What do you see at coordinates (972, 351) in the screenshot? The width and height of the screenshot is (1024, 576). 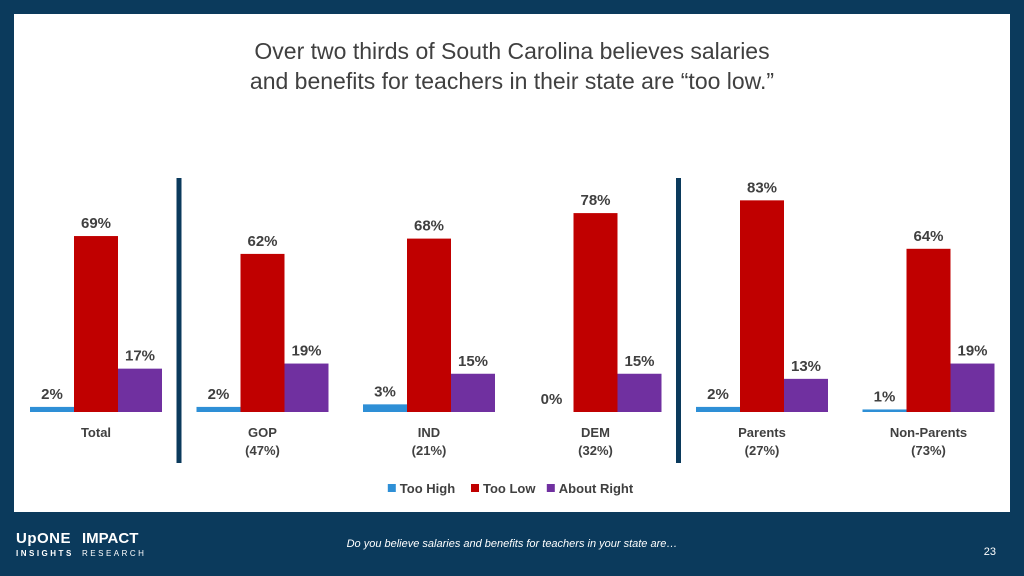 I see `data-label-non-parents-about-right: 19%` at bounding box center [972, 351].